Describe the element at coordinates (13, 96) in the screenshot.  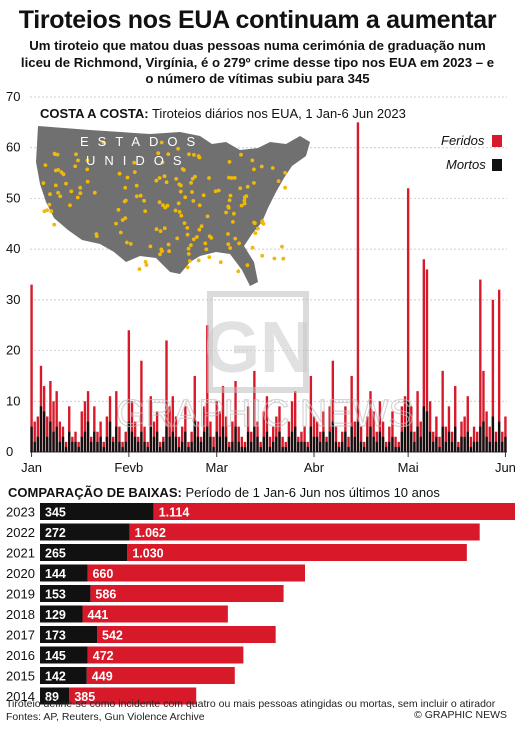
I see `y-tick-label: 70` at that location.